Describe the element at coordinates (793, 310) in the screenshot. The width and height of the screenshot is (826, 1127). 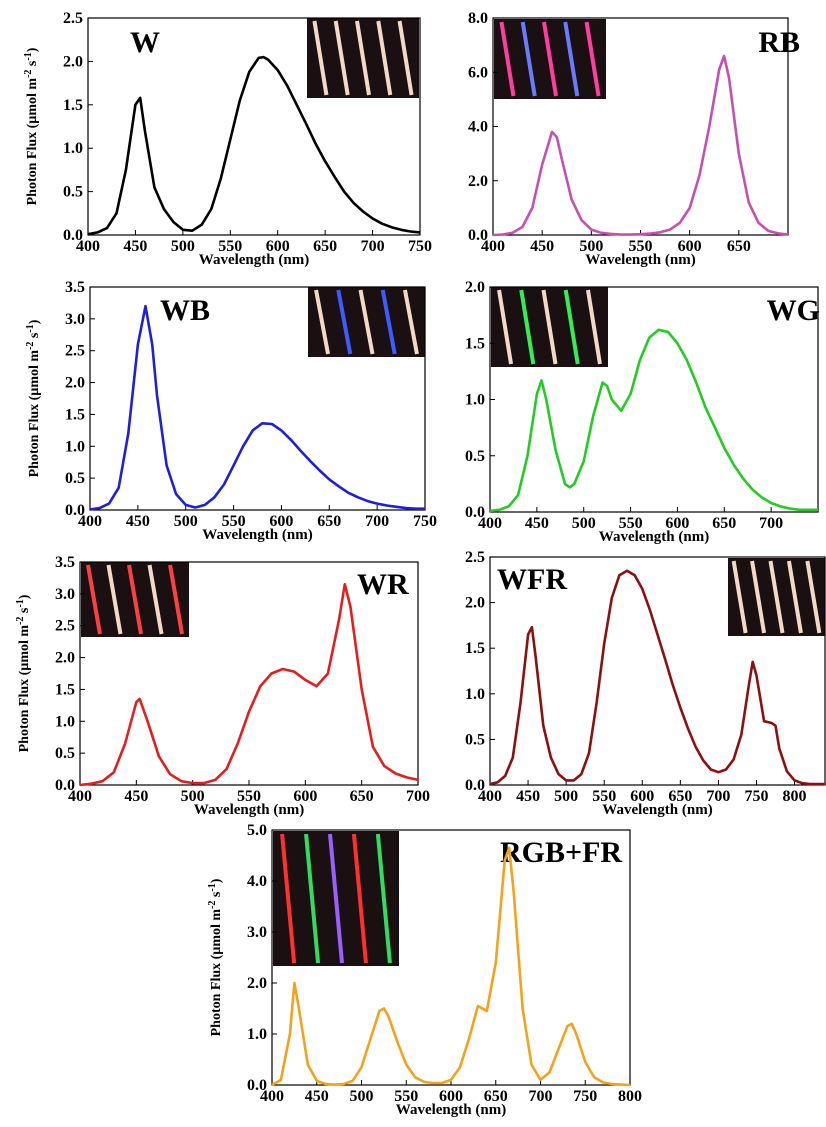
I see `panel-title: WG` at that location.